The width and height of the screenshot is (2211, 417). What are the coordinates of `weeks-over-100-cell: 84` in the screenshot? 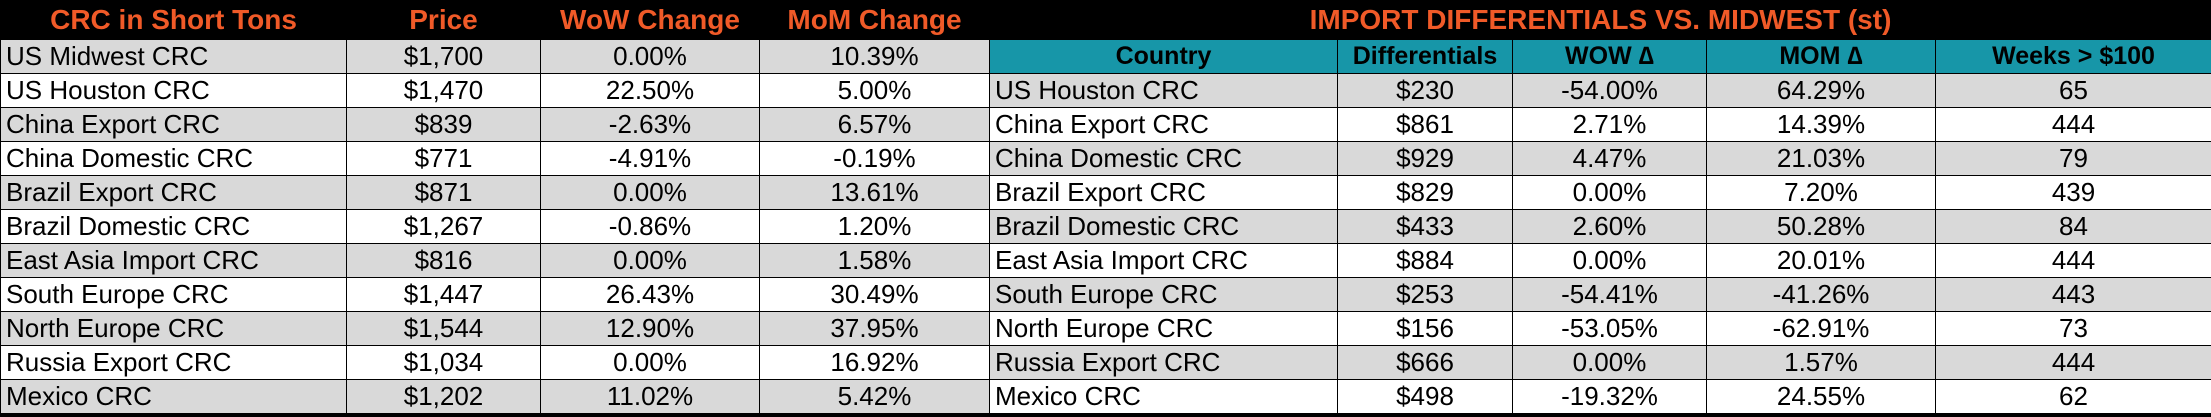 It's located at (2072, 226).